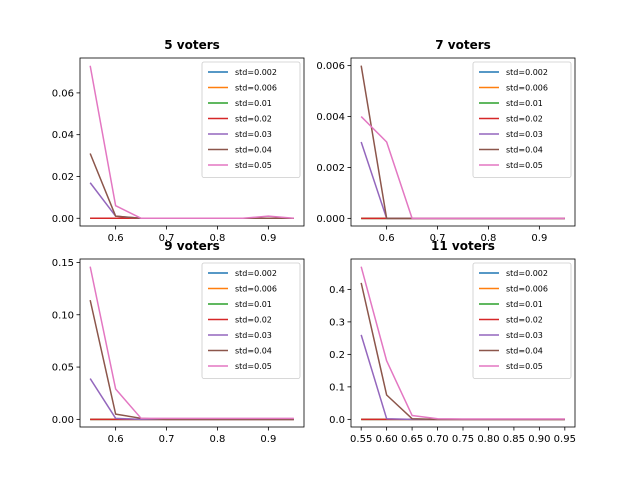 This screenshot has height=480, width=640. I want to click on y-tick-label: 0.0, so click(337, 420).